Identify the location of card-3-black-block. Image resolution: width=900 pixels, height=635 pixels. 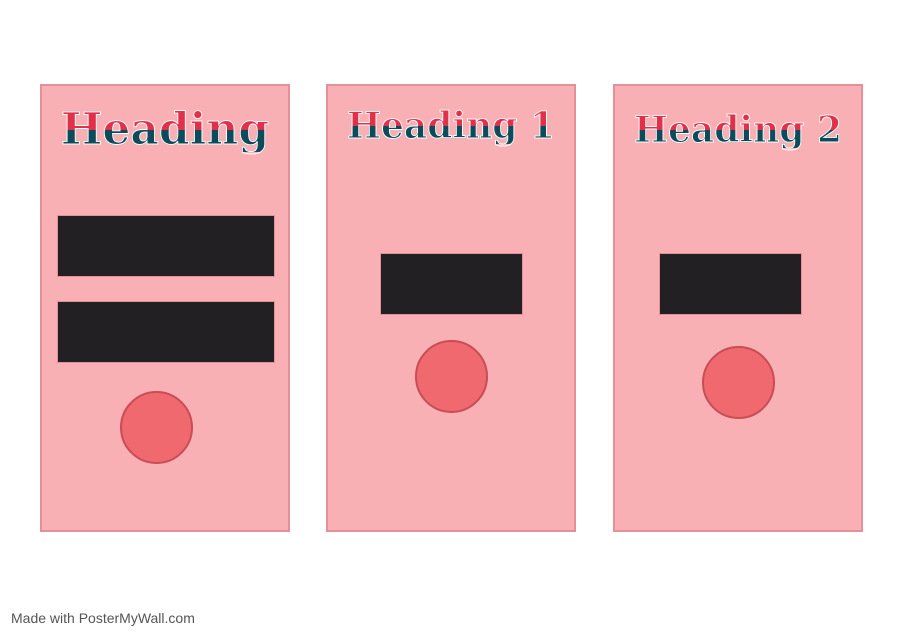
(730, 284).